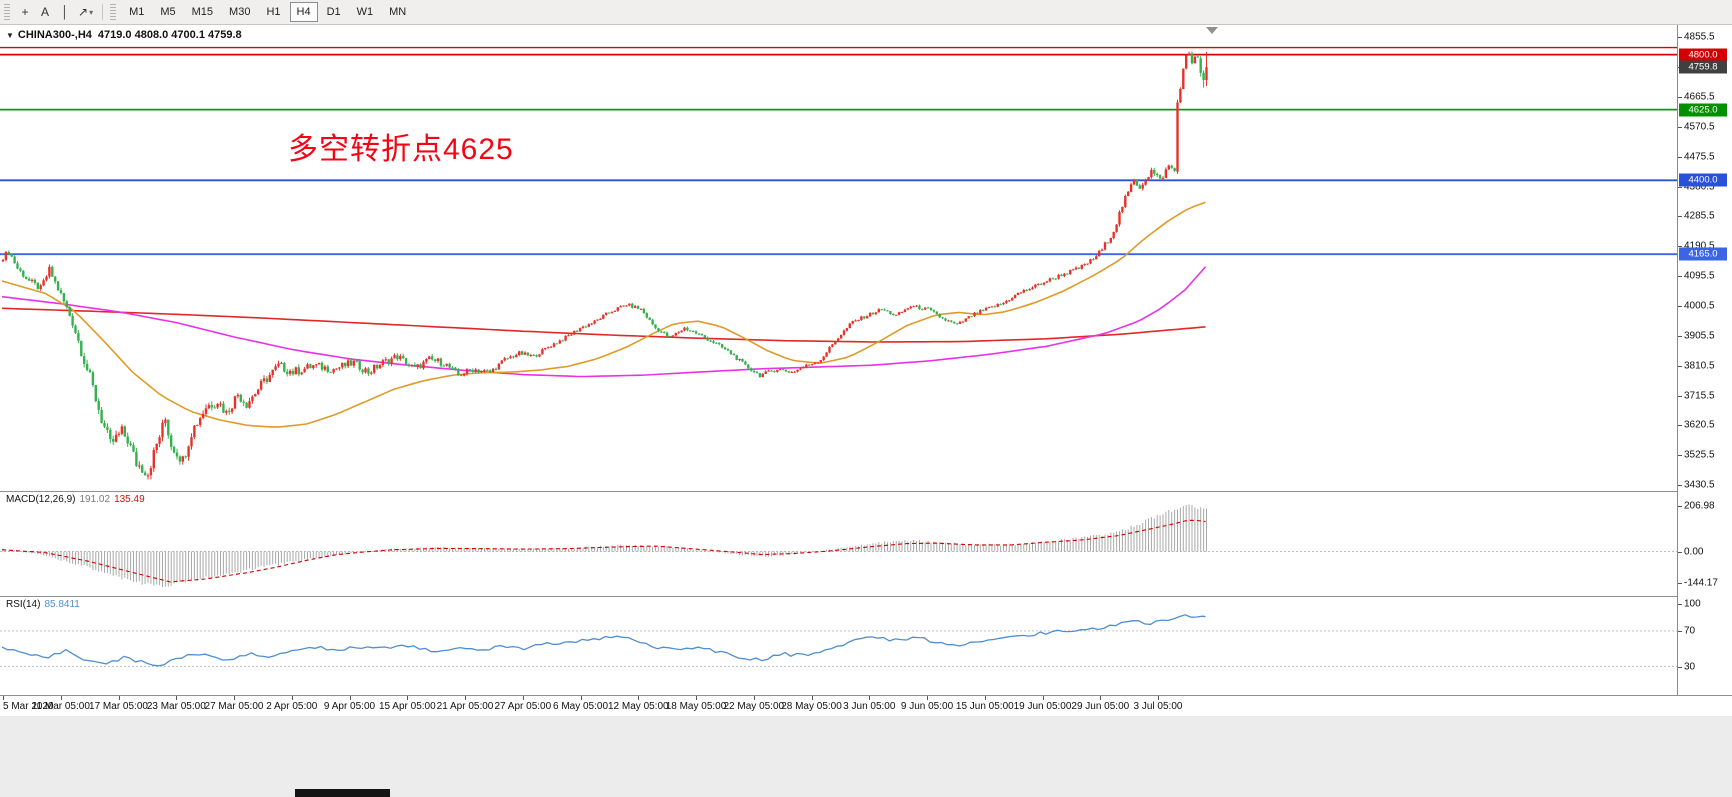 The width and height of the screenshot is (1732, 797). What do you see at coordinates (1042, 706) in the screenshot?
I see `time-label: 19 Jun 05:00` at bounding box center [1042, 706].